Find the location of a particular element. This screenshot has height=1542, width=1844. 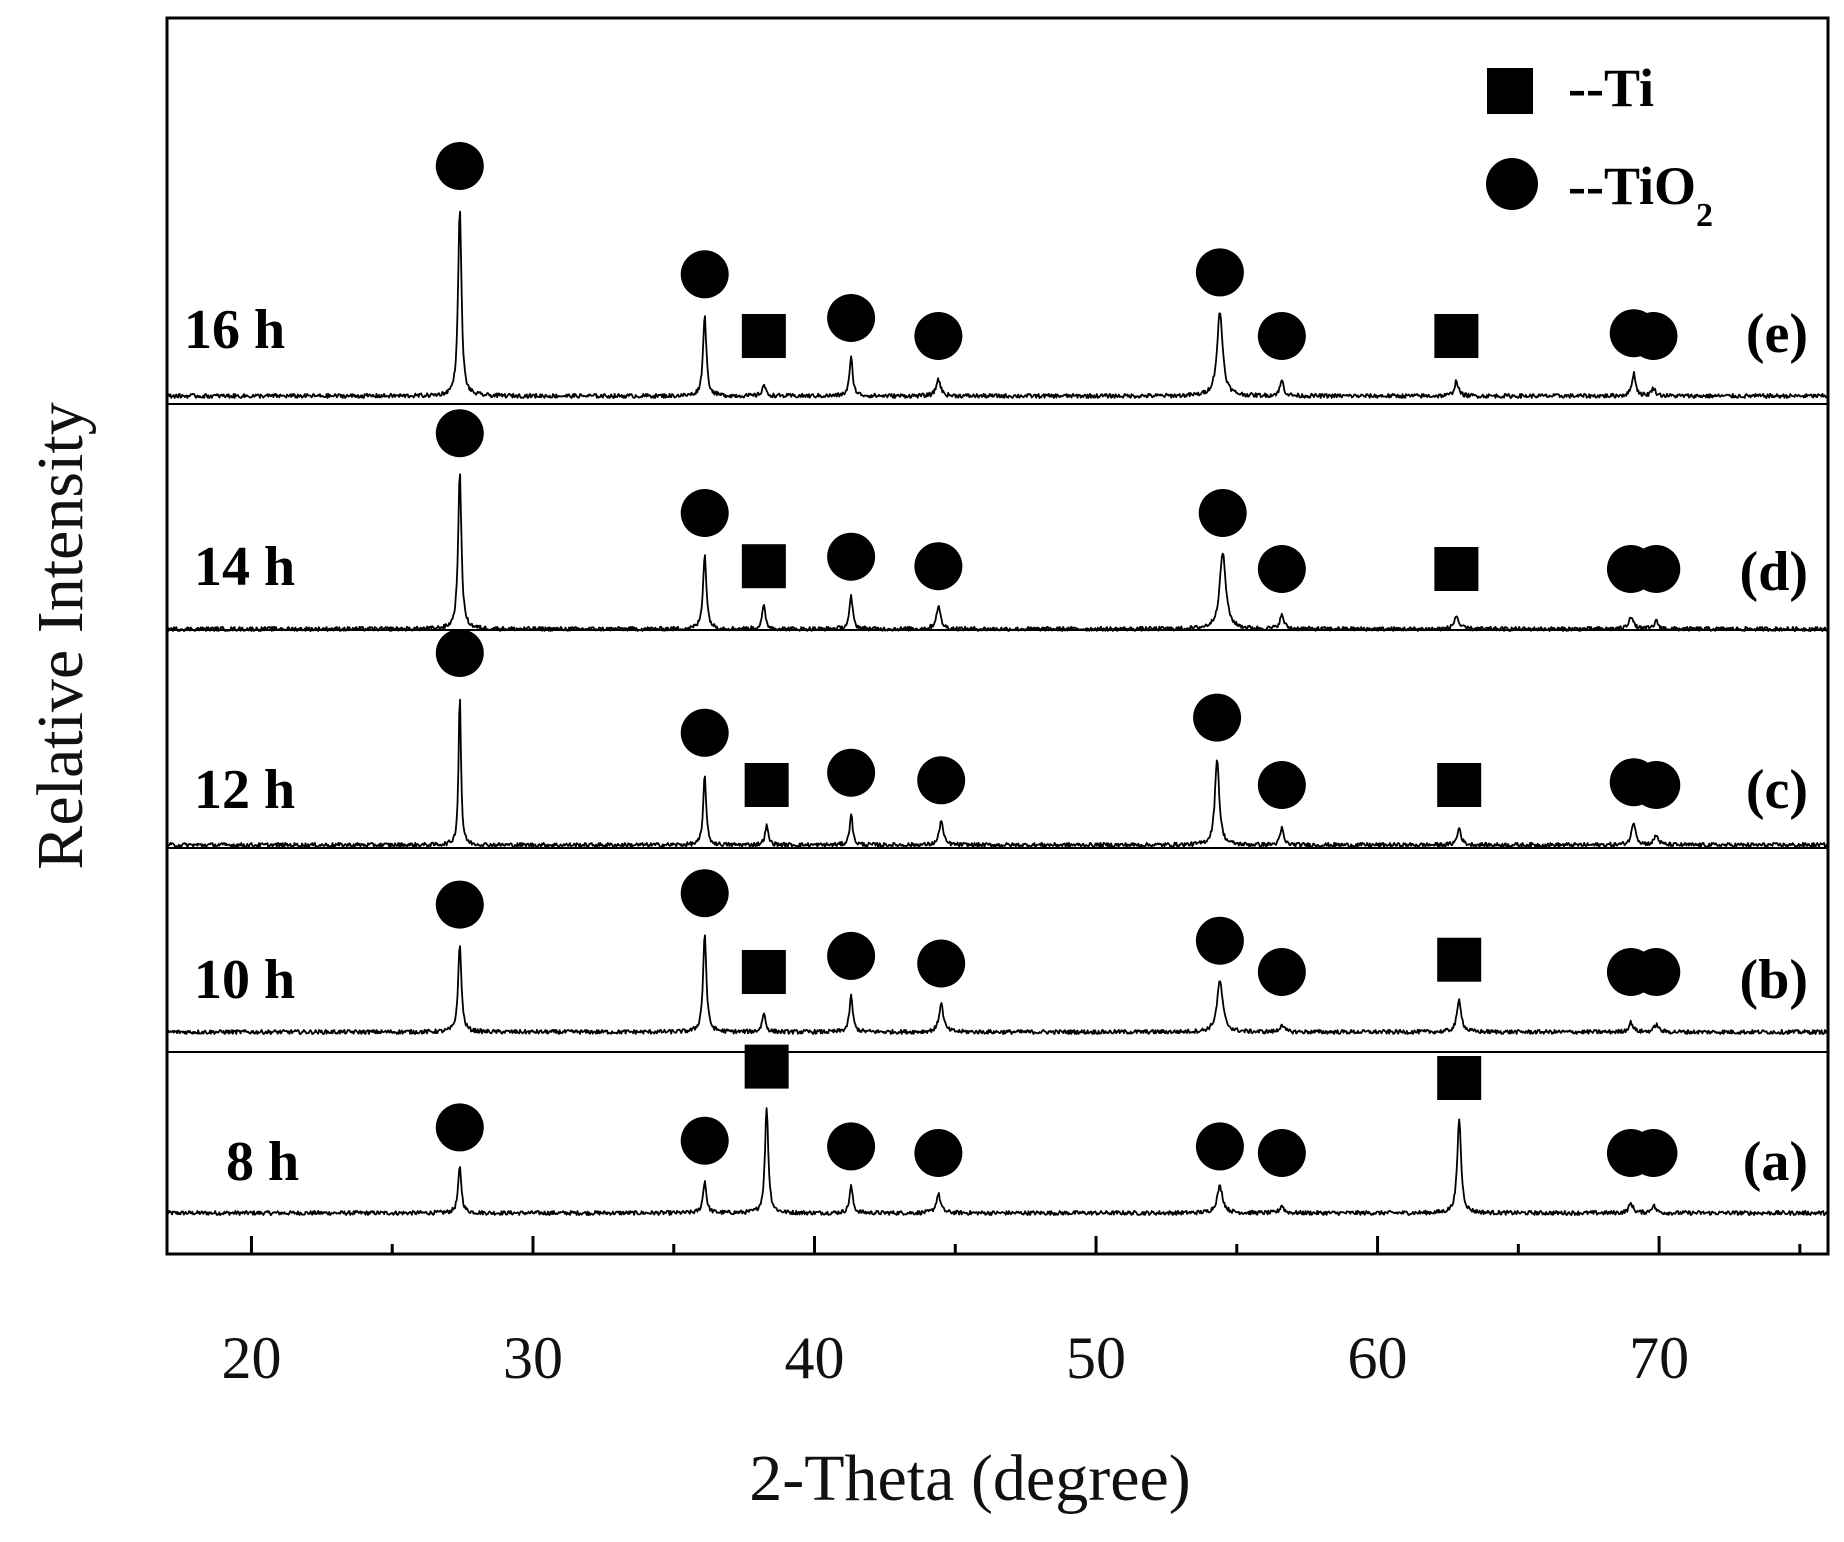

trace-time-label: 14 h is located at coordinates (244, 567).